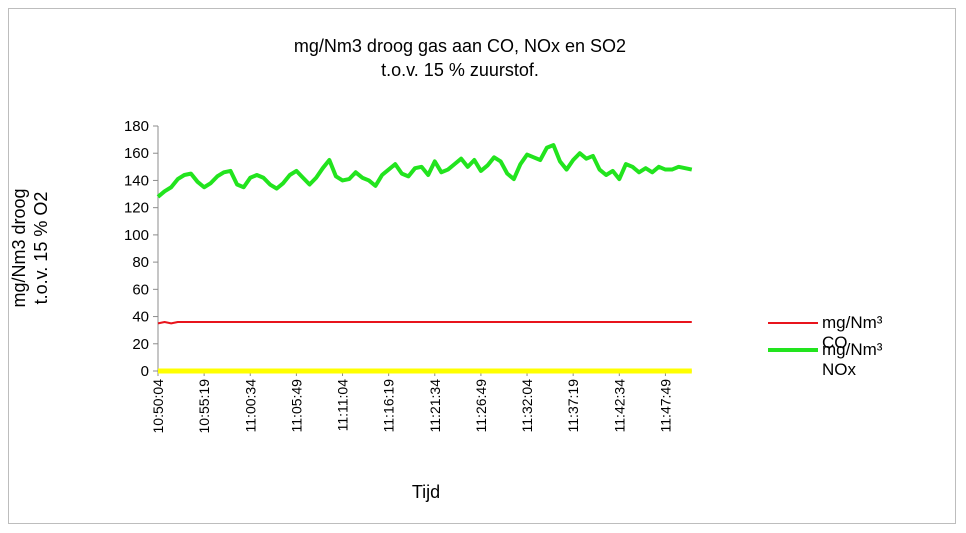  Describe the element at coordinates (136, 235) in the screenshot. I see `y-tick-label: 100` at that location.